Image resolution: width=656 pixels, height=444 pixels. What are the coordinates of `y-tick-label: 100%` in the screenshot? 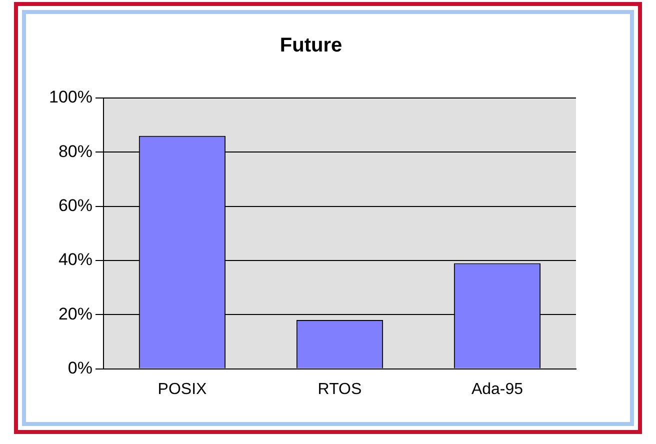 It's located at (70, 97).